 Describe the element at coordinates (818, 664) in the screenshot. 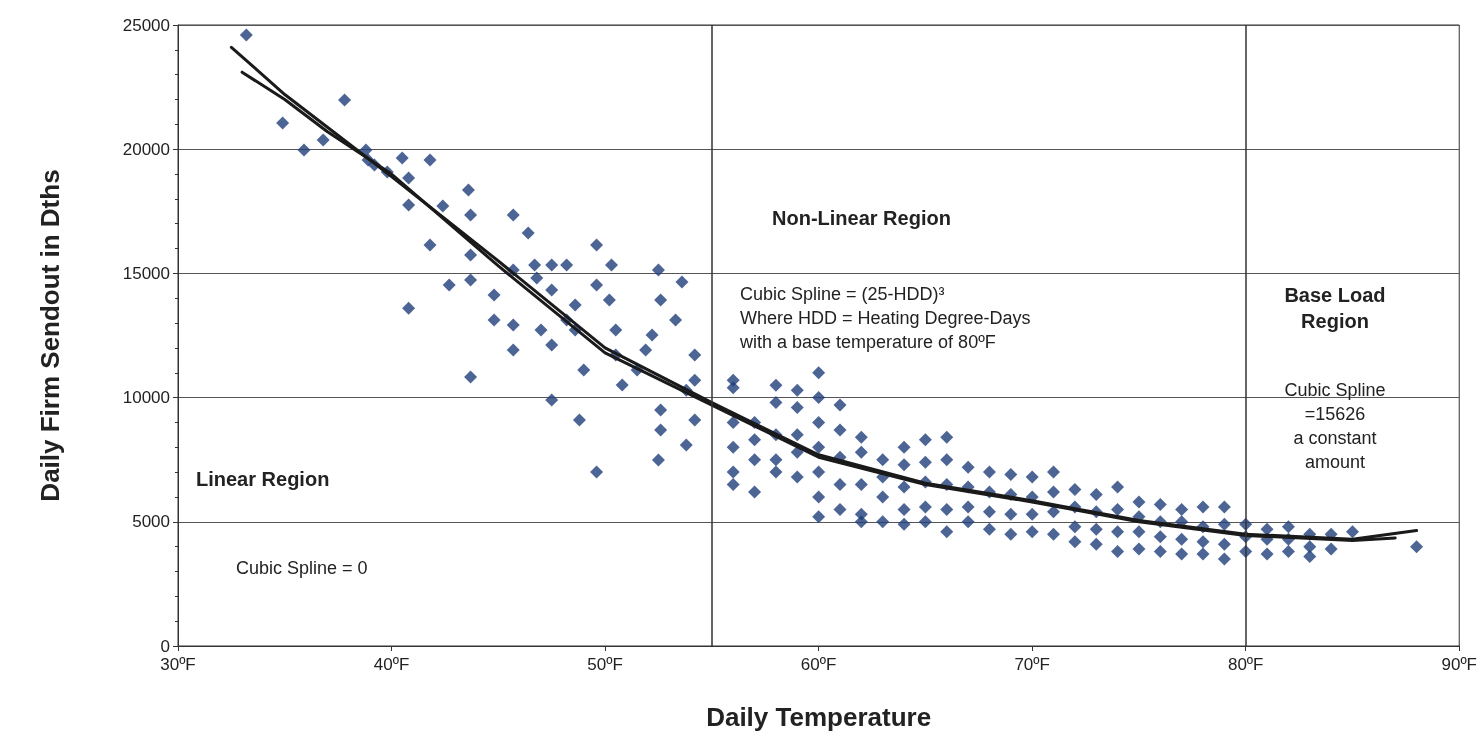

I see `x-tick-label: 60ºF` at that location.